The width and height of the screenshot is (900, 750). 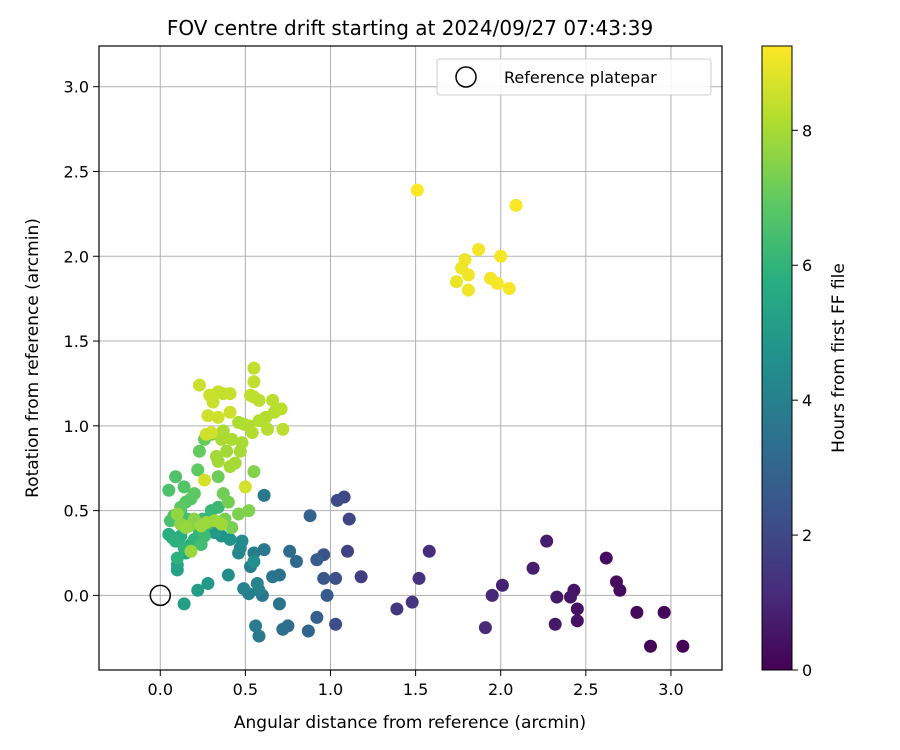 What do you see at coordinates (670, 689) in the screenshot?
I see `x-tick-label: 3.0` at bounding box center [670, 689].